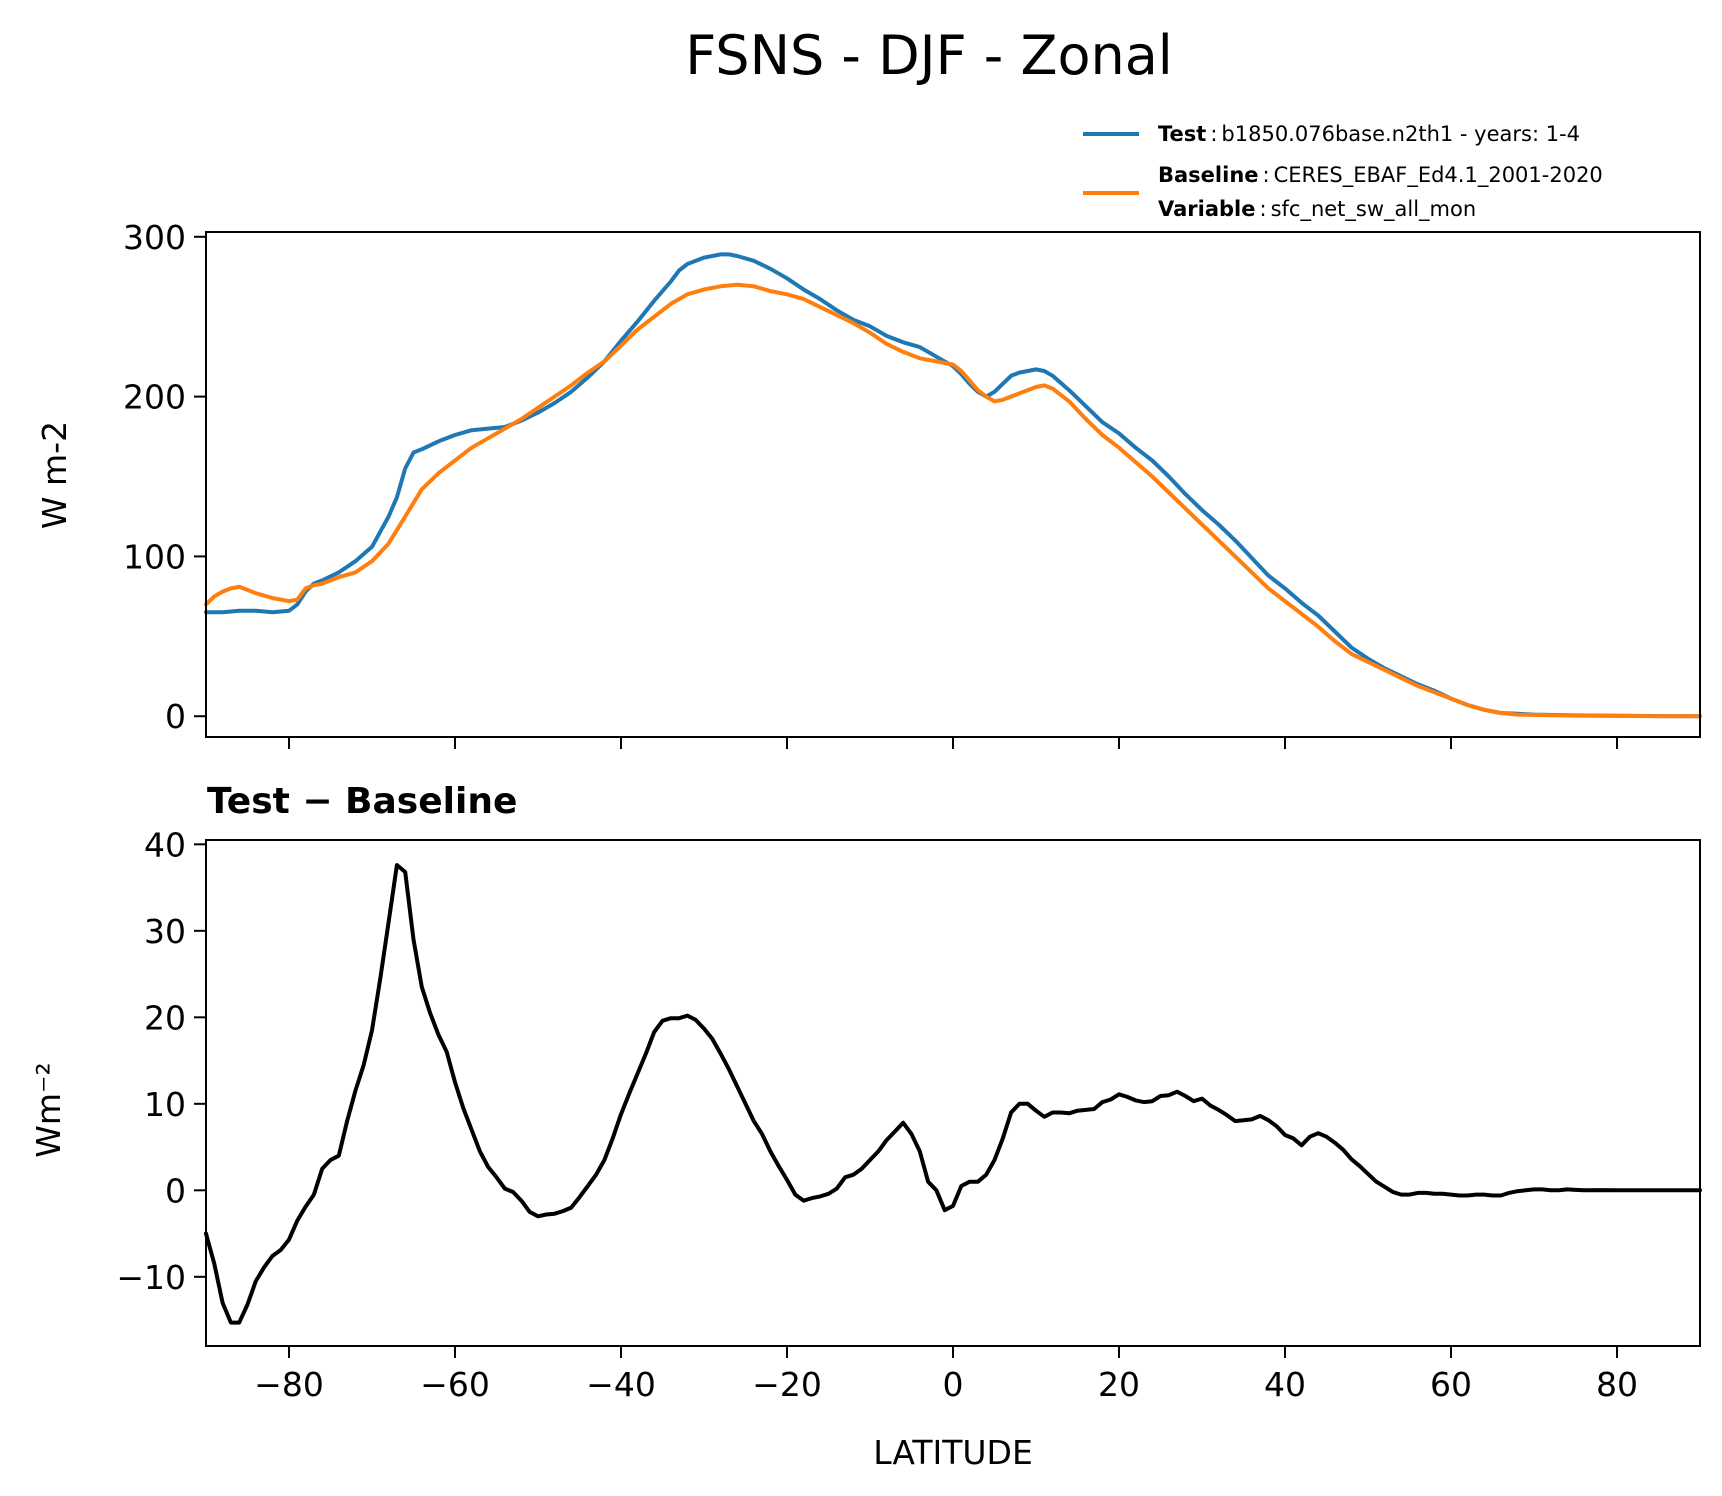  I want to click on lower-x-tick-label: 20, so click(1119, 1384).